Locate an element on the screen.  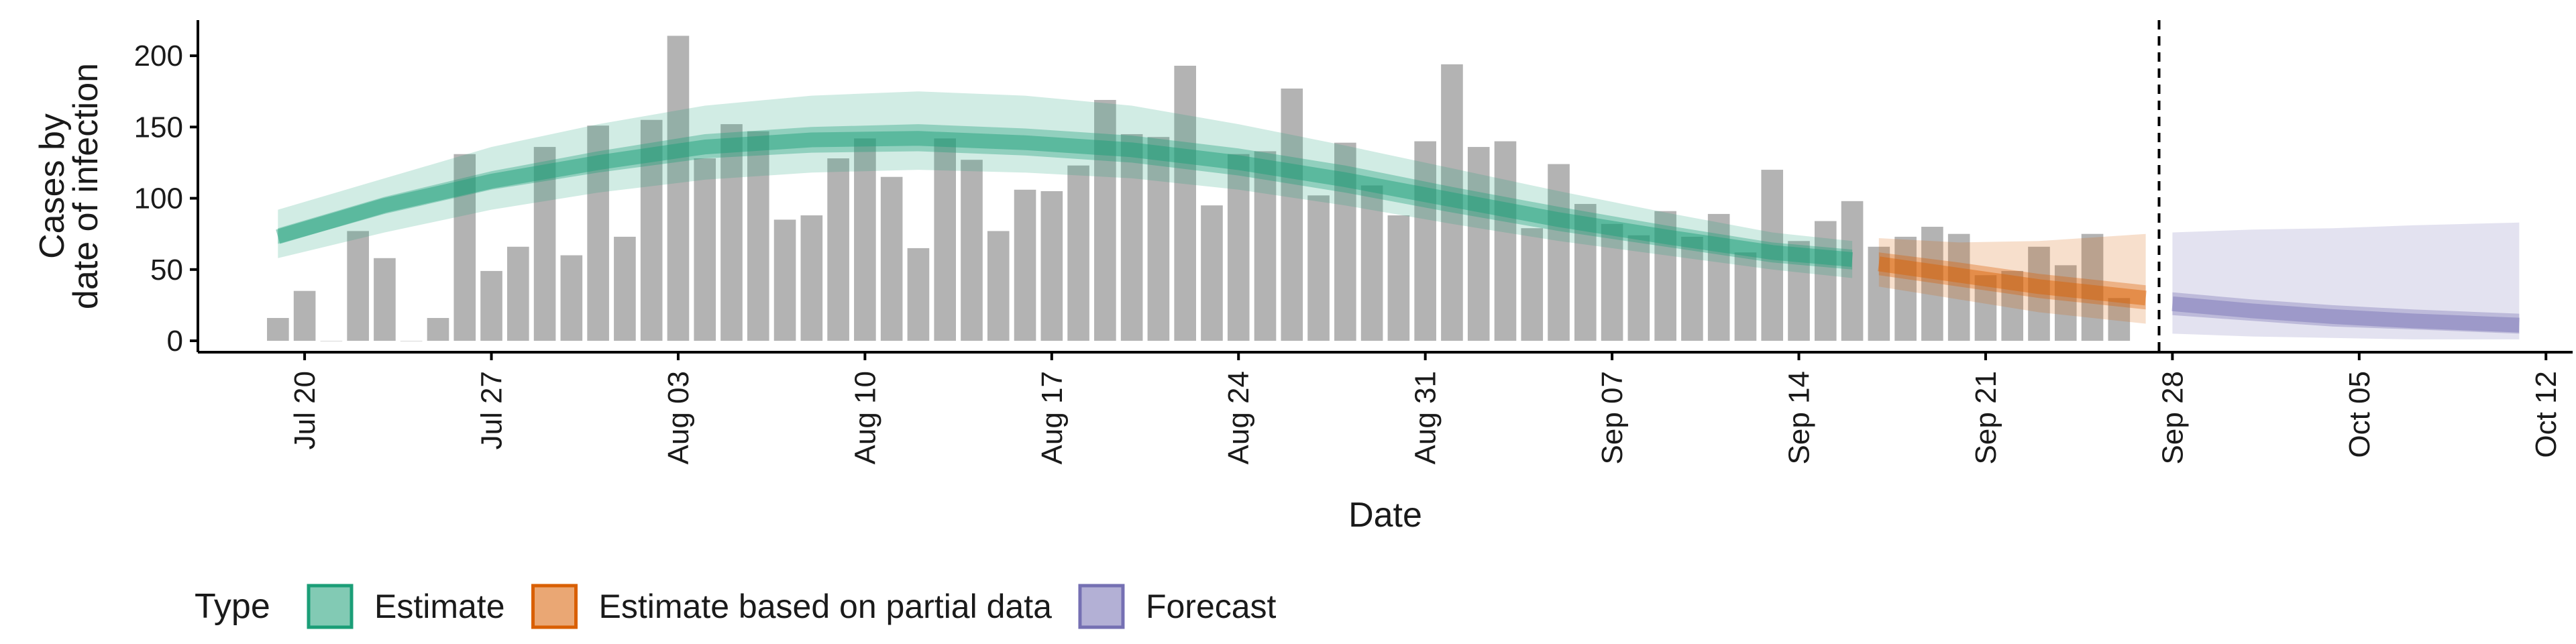
y-tick-label: 0 is located at coordinates (175, 341).